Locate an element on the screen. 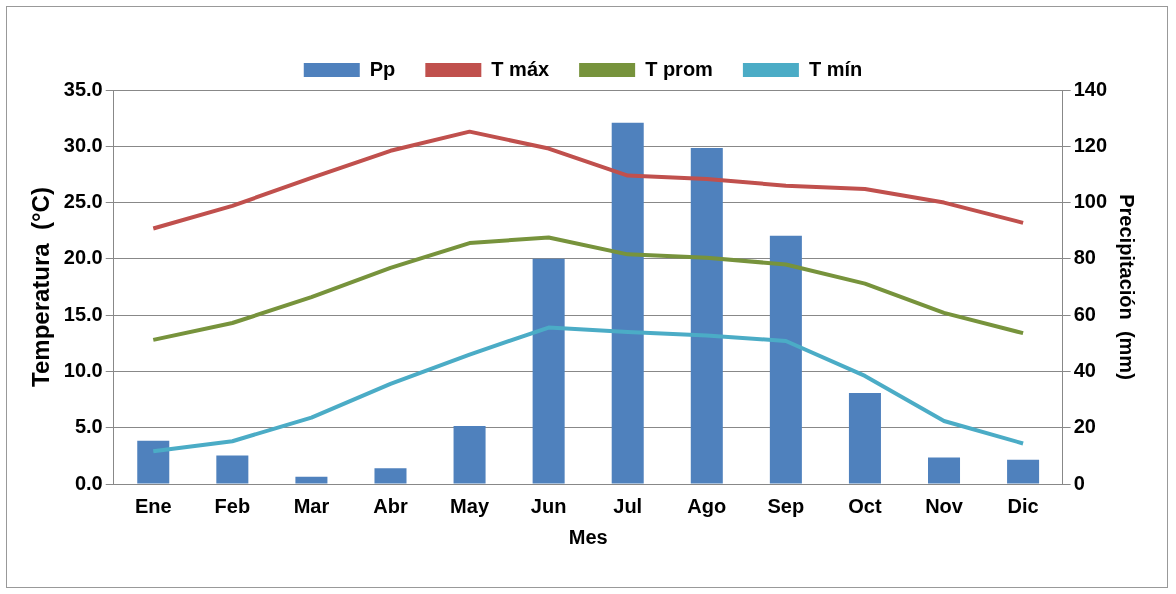 The width and height of the screenshot is (1176, 594). y2-tick-label: 0 is located at coordinates (1079, 482).